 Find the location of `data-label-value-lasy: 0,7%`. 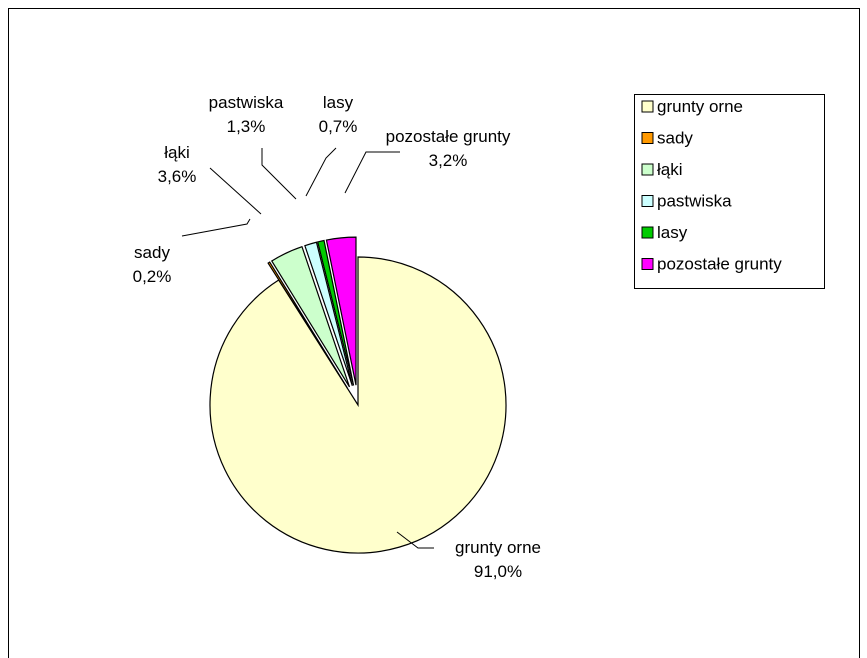

data-label-value-lasy: 0,7% is located at coordinates (338, 126).